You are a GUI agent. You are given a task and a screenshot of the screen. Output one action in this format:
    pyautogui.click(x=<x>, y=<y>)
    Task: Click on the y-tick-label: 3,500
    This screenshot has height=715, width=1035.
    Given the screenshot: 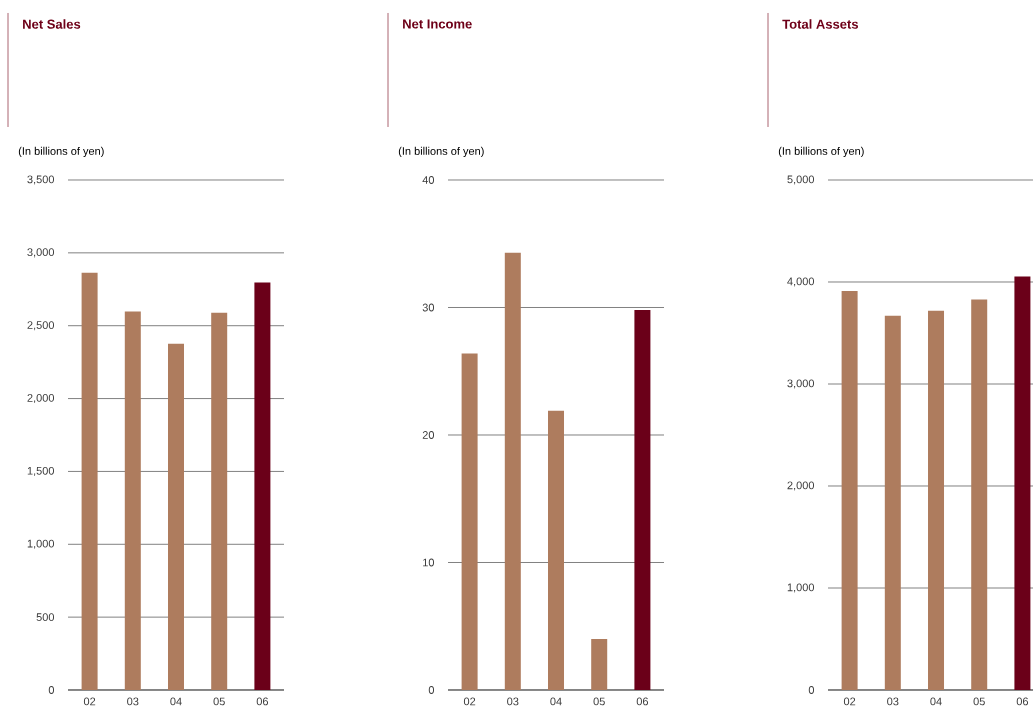 What is the action you would take?
    pyautogui.click(x=41, y=180)
    